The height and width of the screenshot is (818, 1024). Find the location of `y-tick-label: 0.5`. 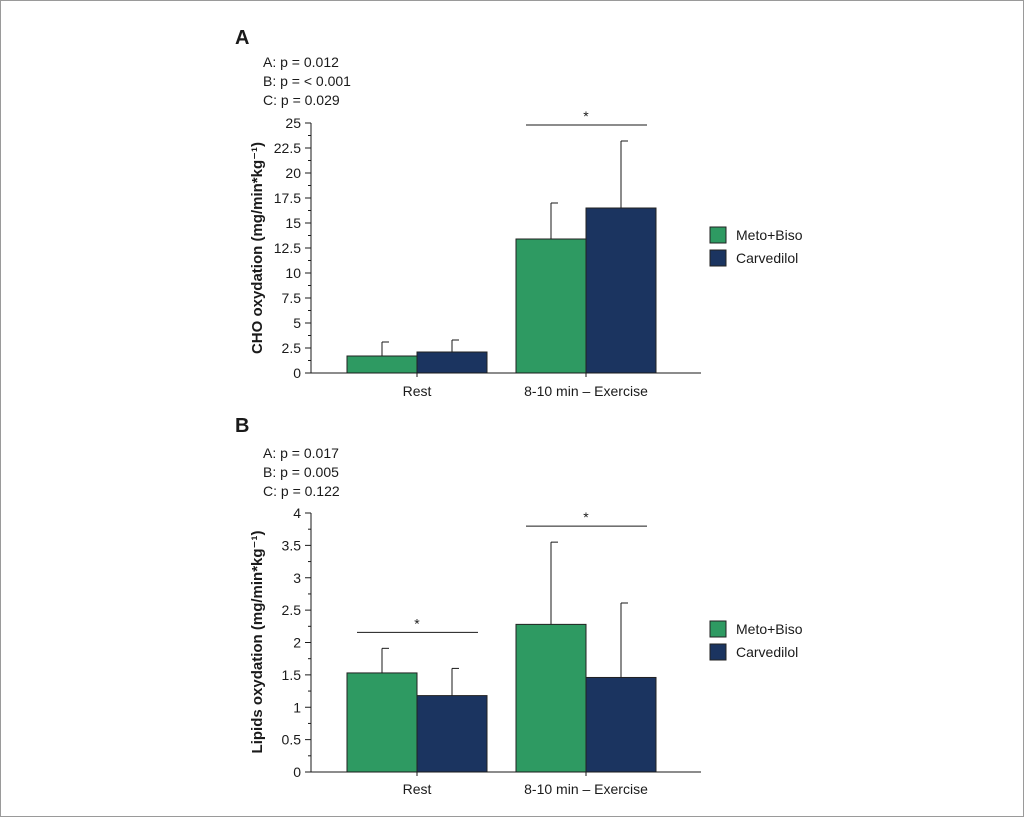

y-tick-label: 0.5 is located at coordinates (292, 740).